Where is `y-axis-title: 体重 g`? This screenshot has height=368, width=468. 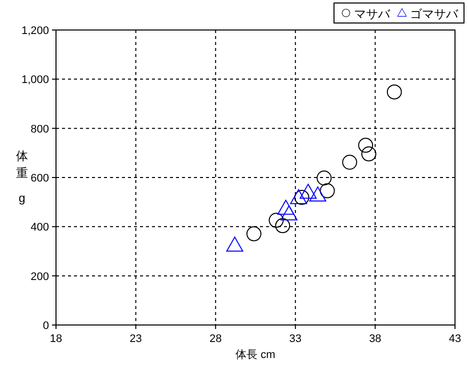 y-axis-title: 体重 g is located at coordinates (22, 177).